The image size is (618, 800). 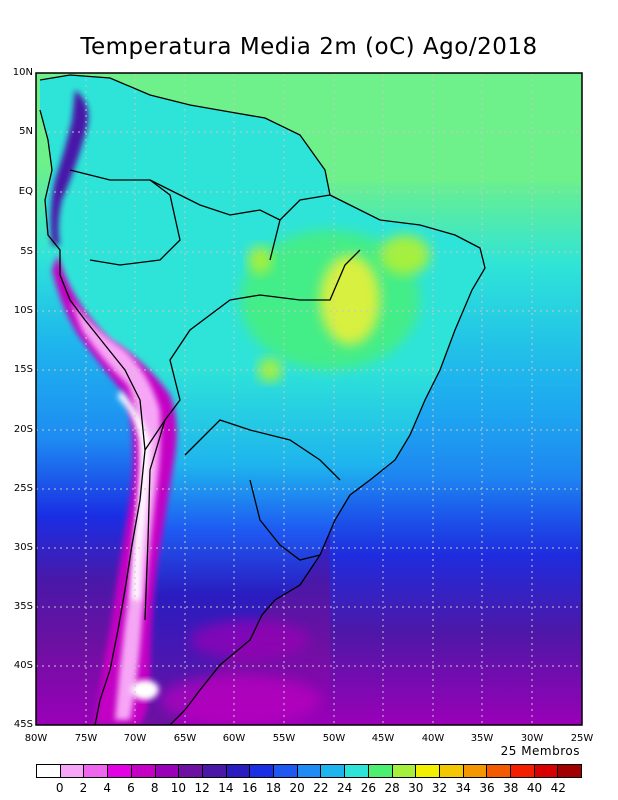 What do you see at coordinates (83, 788) in the screenshot?
I see `colorbar-tick-label: 2` at bounding box center [83, 788].